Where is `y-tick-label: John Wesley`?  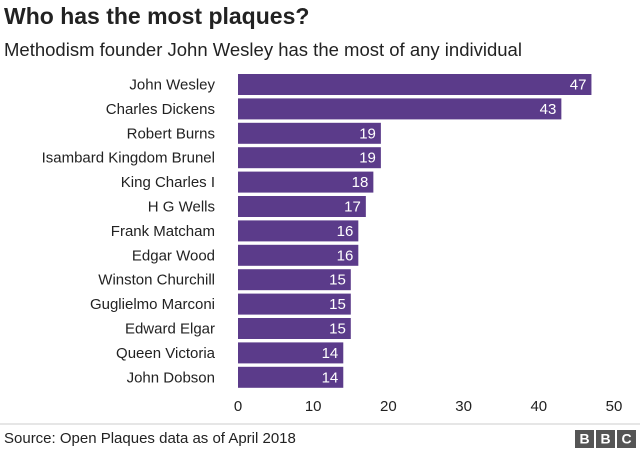
y-tick-label: John Wesley is located at coordinates (172, 84).